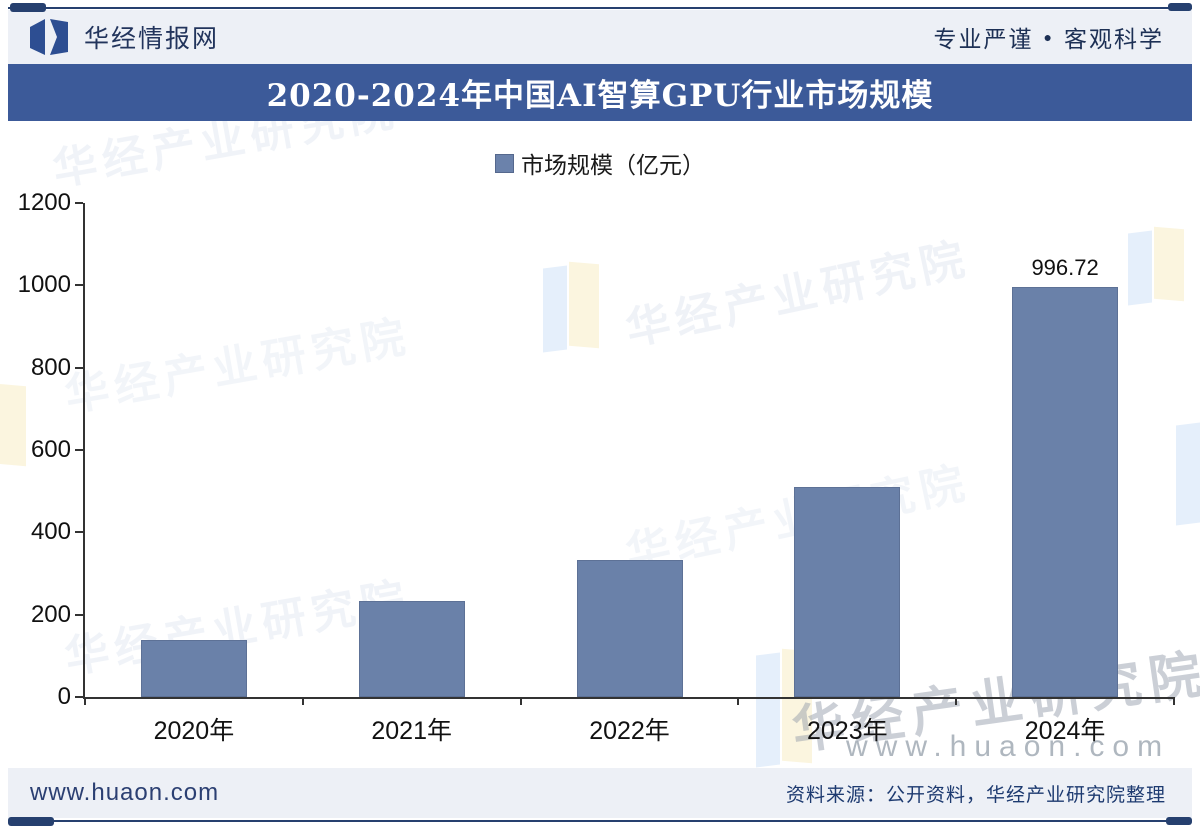  I want to click on bottom-rule-left-cap, so click(31, 821).